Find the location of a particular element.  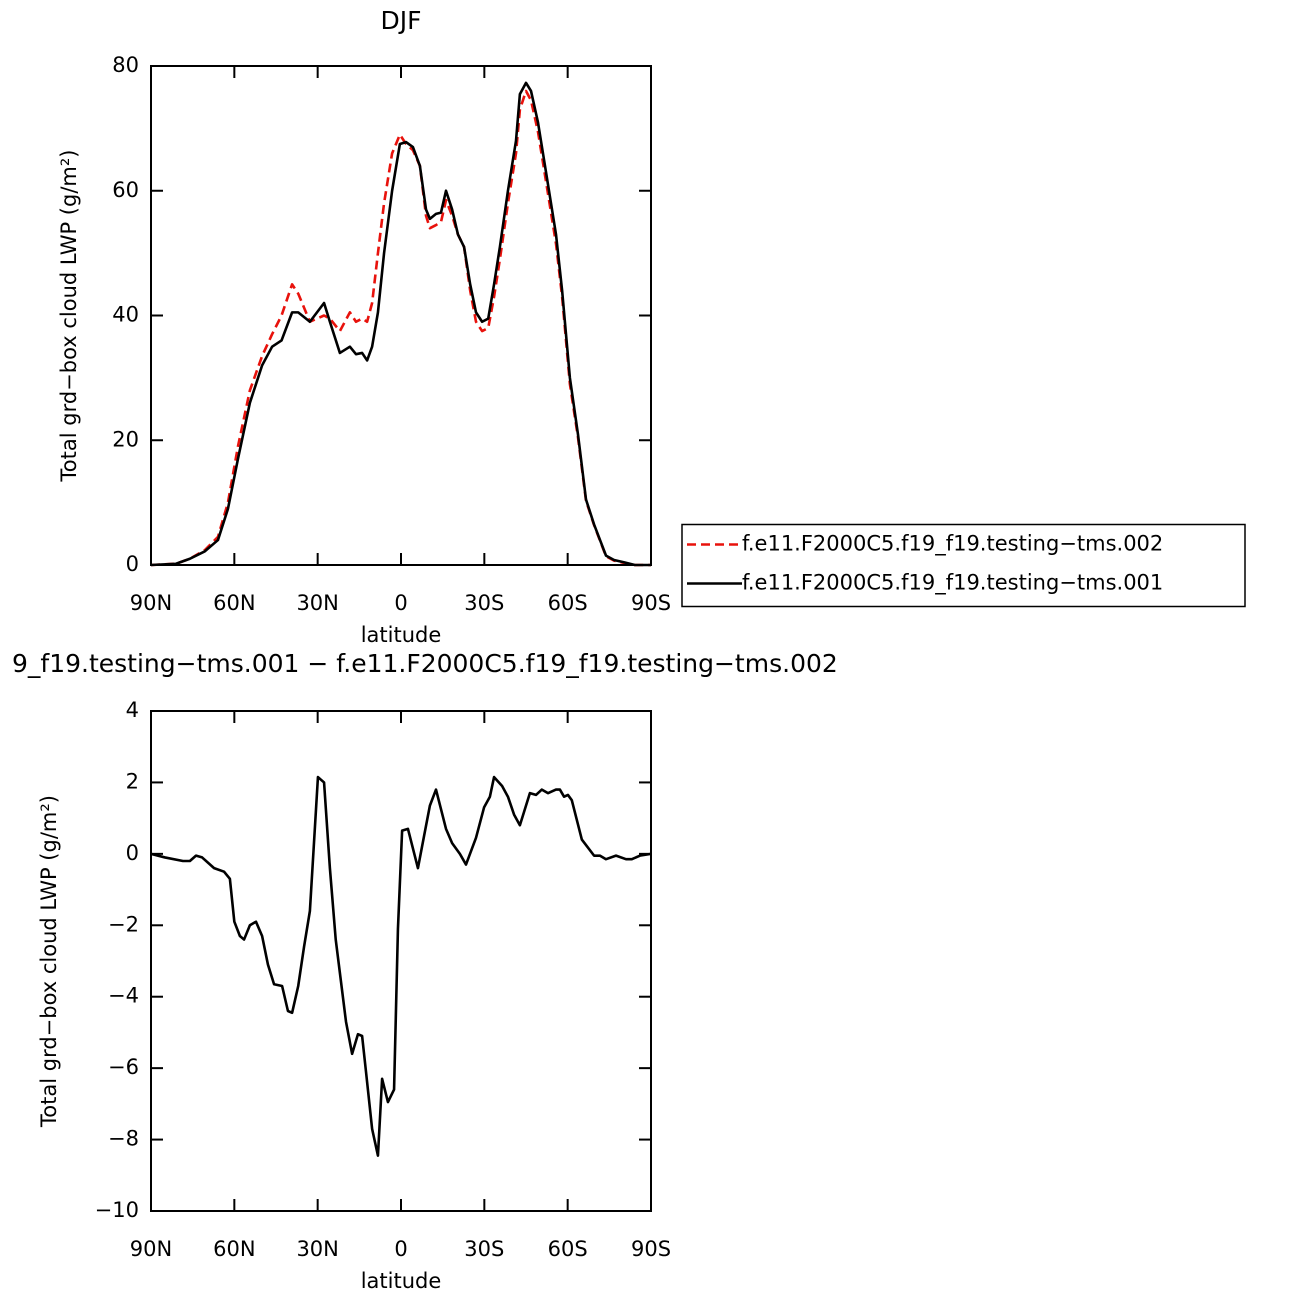

legend-label: f.e11.F2000C5.f19_f19.testing−tms.001 is located at coordinates (952, 583).